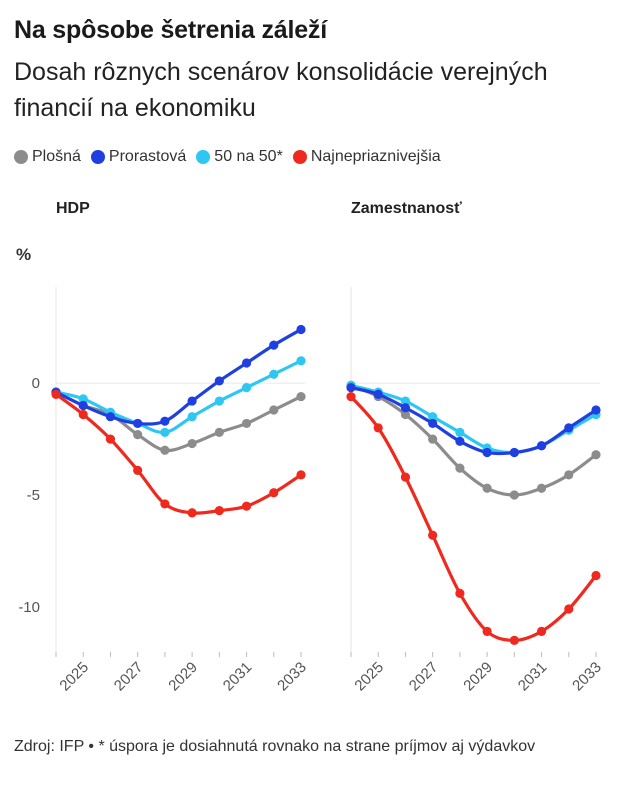  I want to click on zamestnanost-point-prorastova-2024, so click(351, 388).